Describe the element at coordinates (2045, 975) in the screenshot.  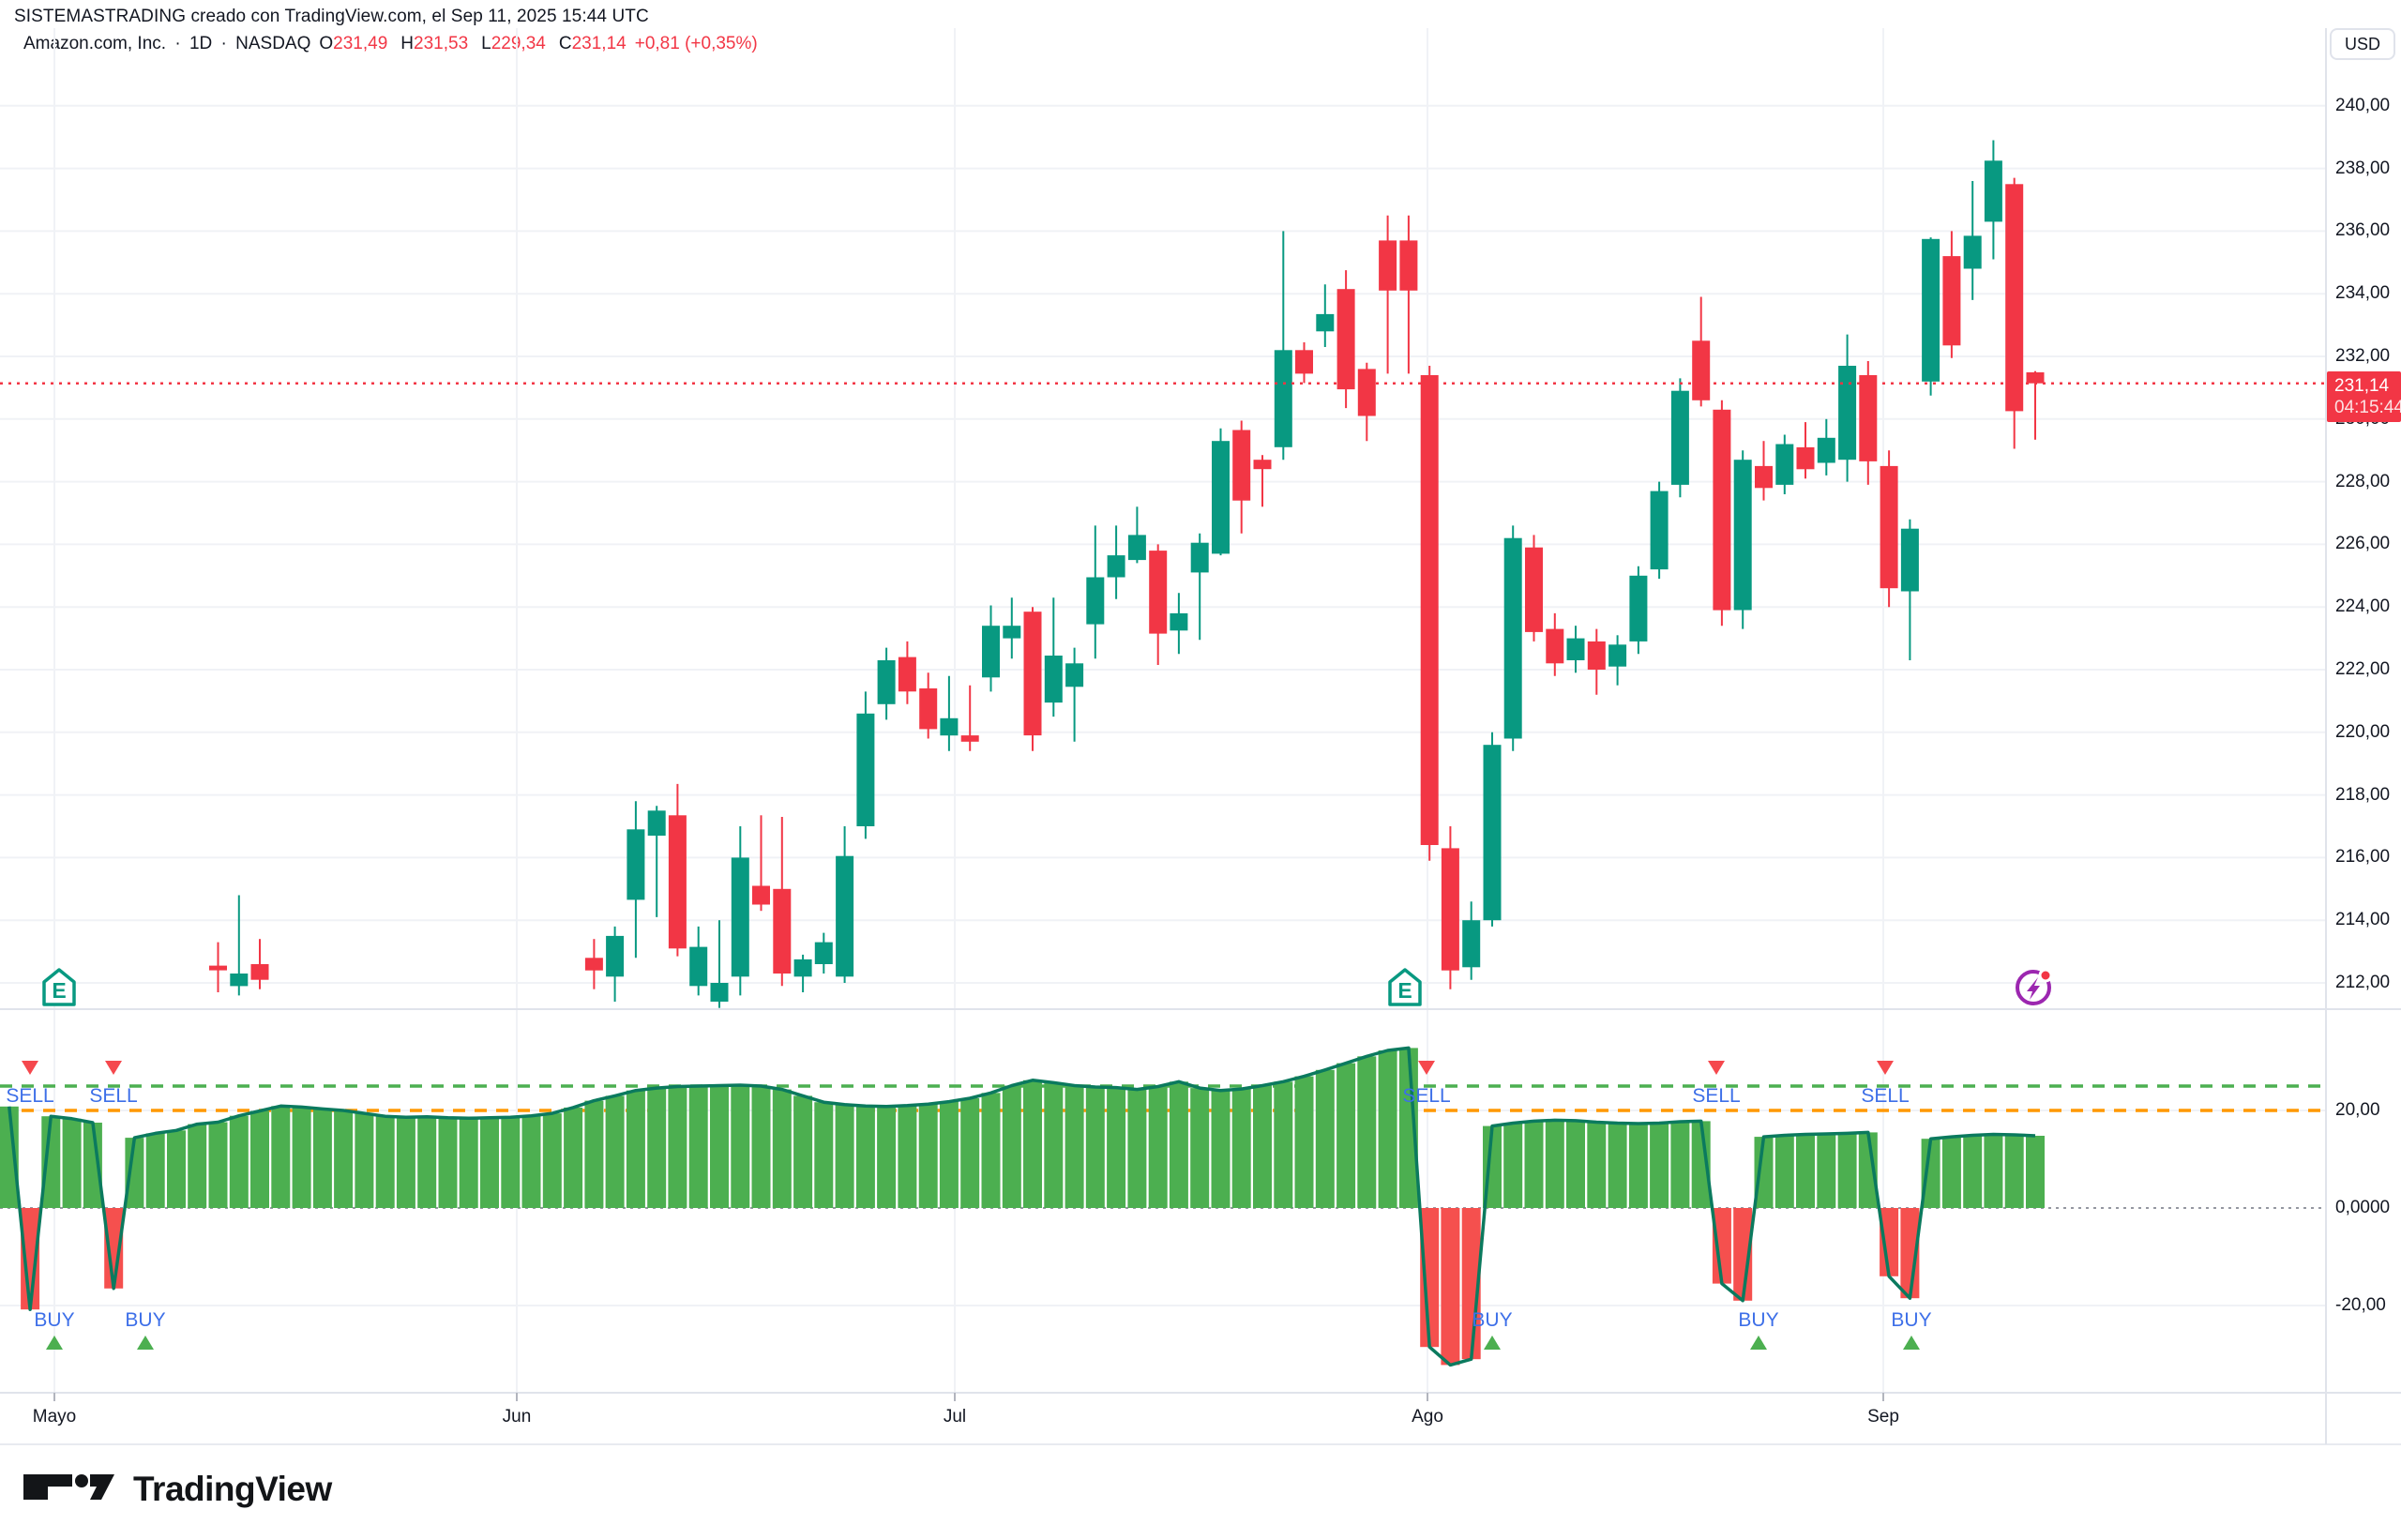
I see `flash-icon-dot` at that location.